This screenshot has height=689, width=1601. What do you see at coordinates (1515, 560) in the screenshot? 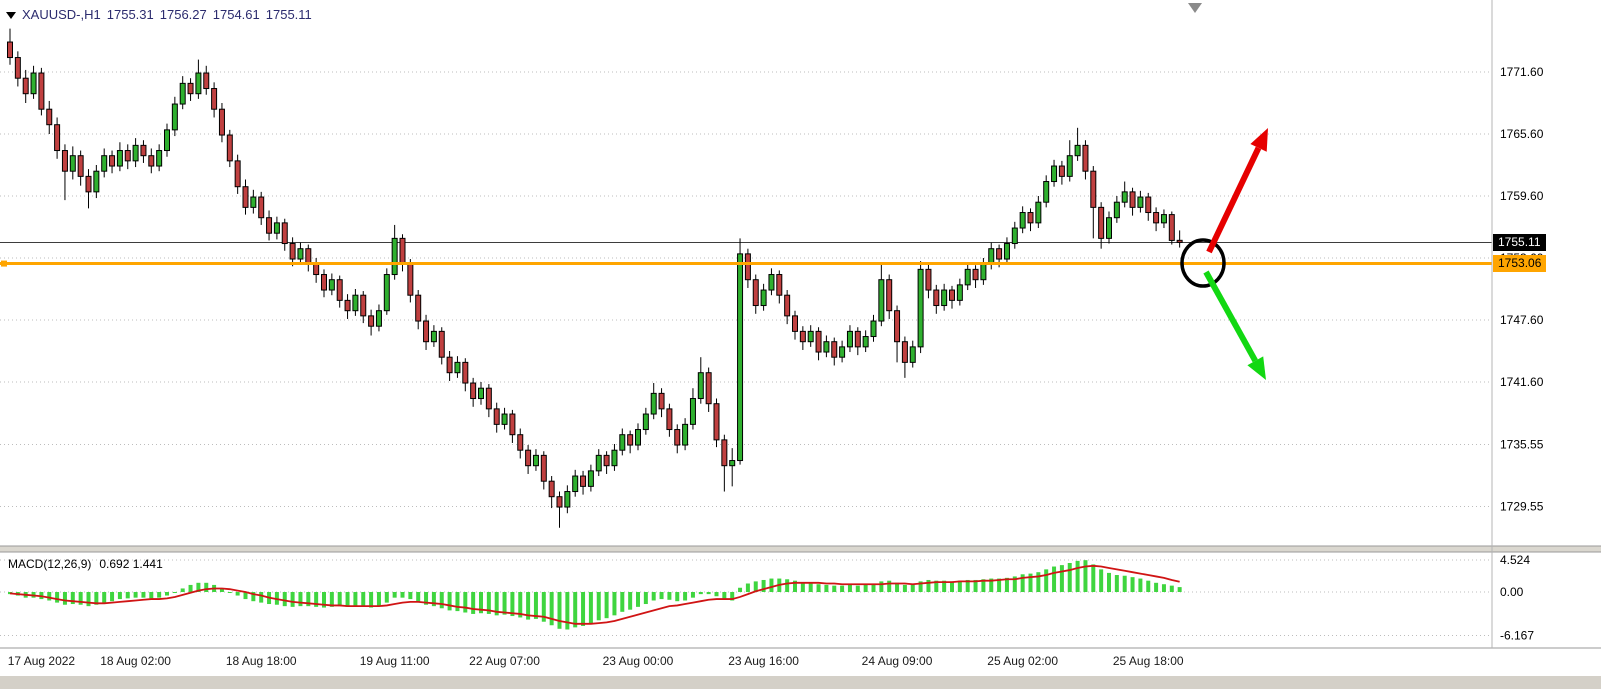
I see `macd-axis-label: 4.524` at bounding box center [1515, 560].